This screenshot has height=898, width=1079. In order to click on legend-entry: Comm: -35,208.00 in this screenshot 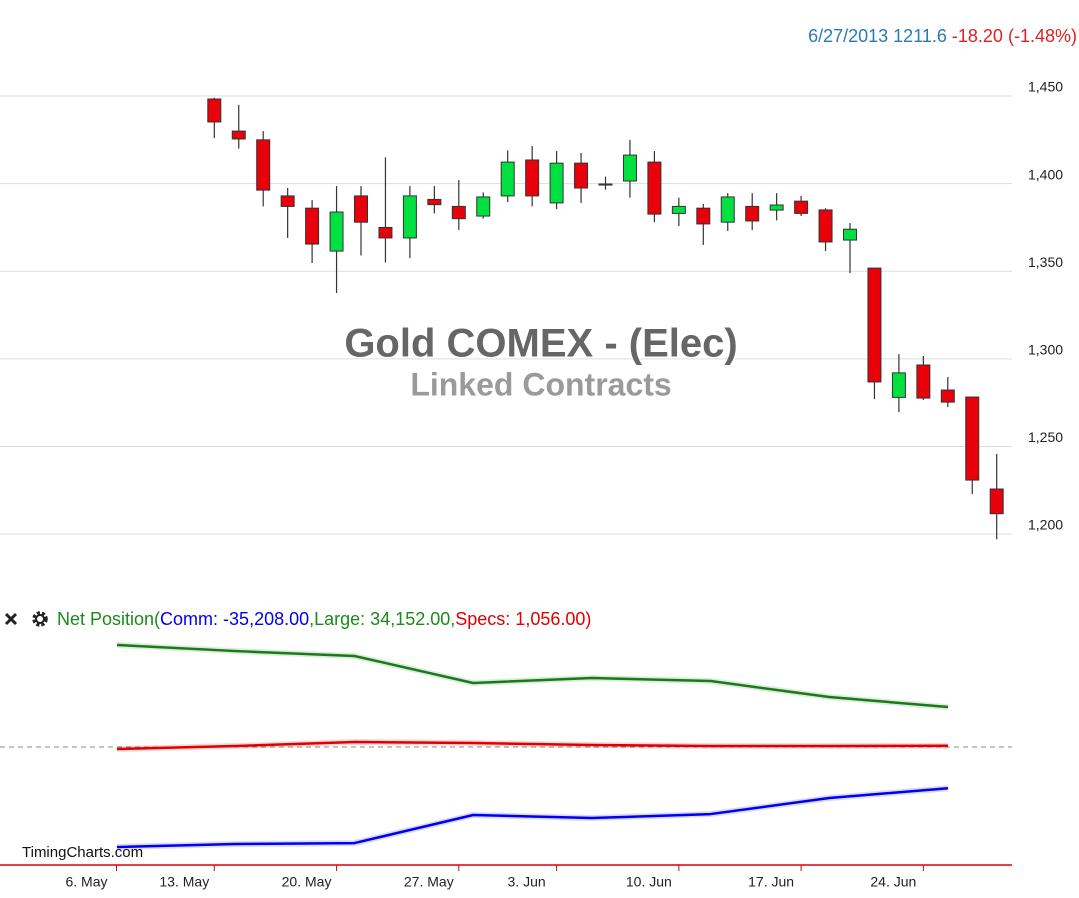, I will do `click(234, 619)`.